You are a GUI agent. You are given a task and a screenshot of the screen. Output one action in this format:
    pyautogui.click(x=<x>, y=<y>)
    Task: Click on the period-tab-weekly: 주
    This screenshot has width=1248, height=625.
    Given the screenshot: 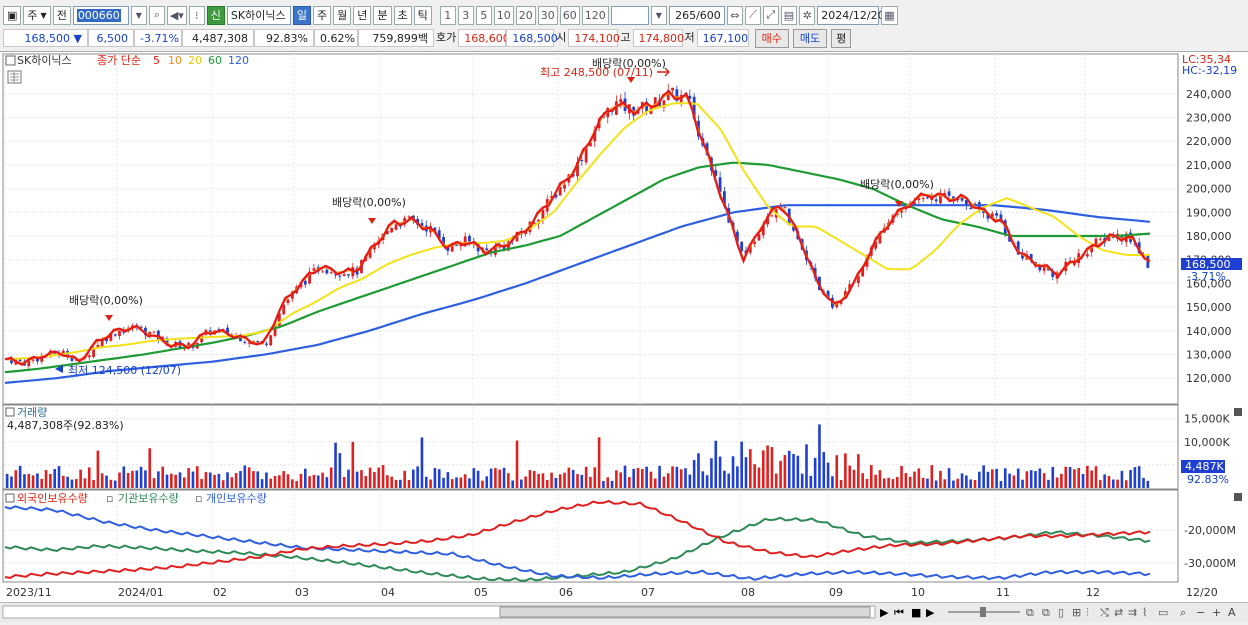 What is the action you would take?
    pyautogui.click(x=322, y=15)
    